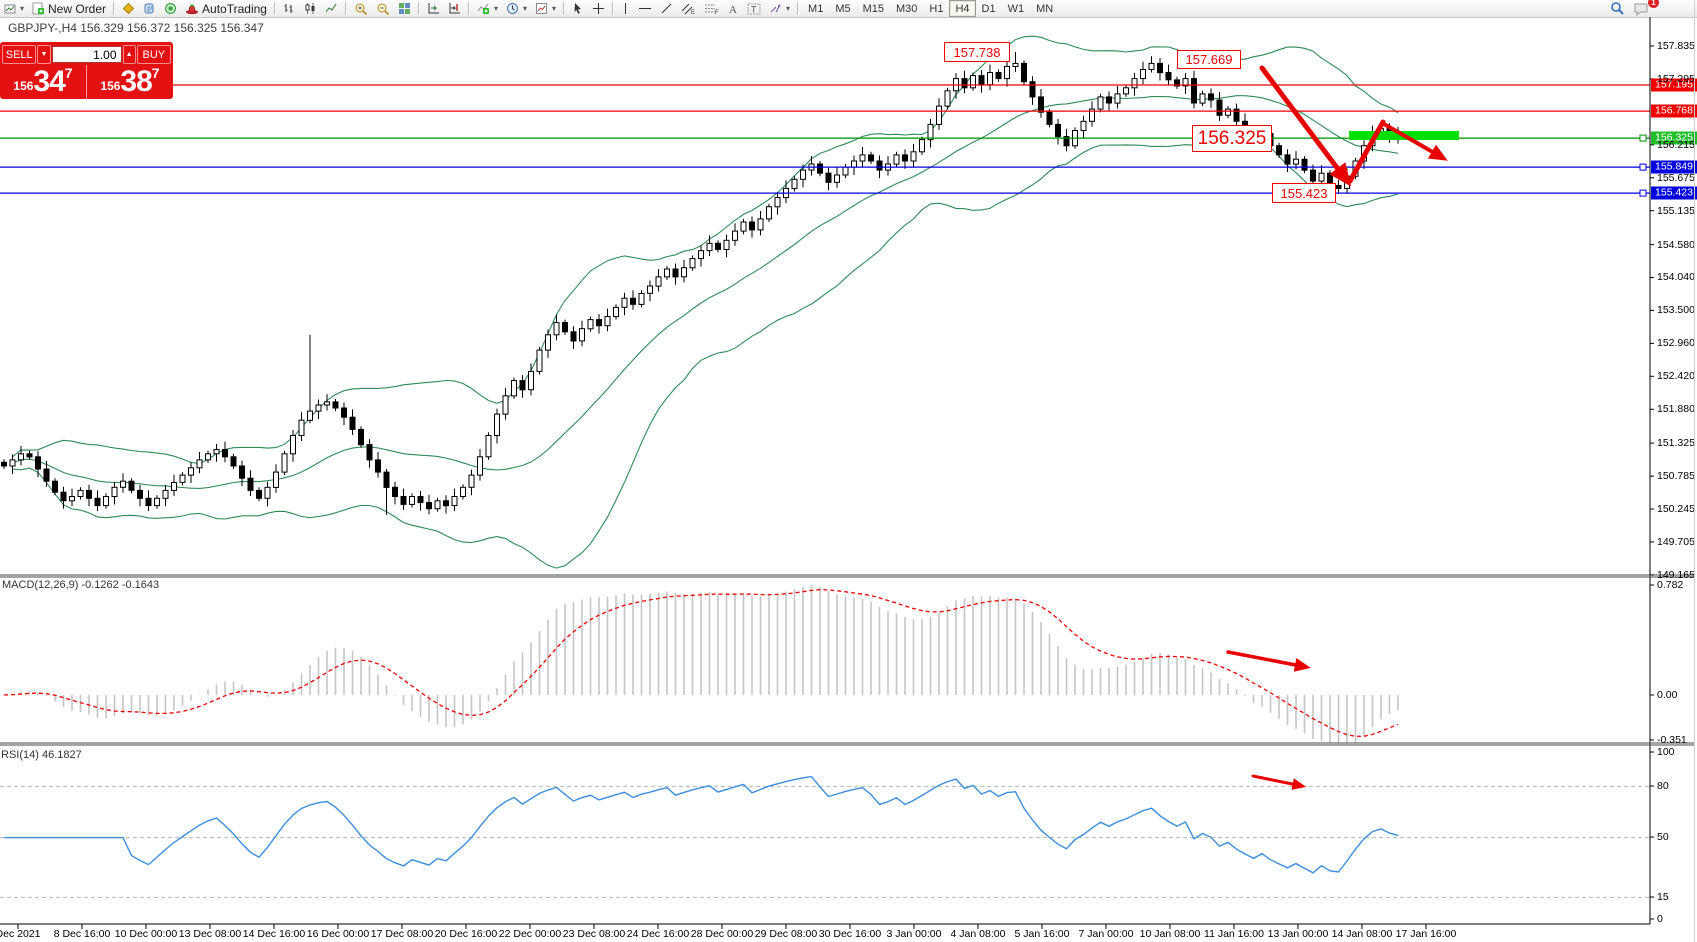 This screenshot has width=1697, height=942. I want to click on sell-button: SELL, so click(19, 54).